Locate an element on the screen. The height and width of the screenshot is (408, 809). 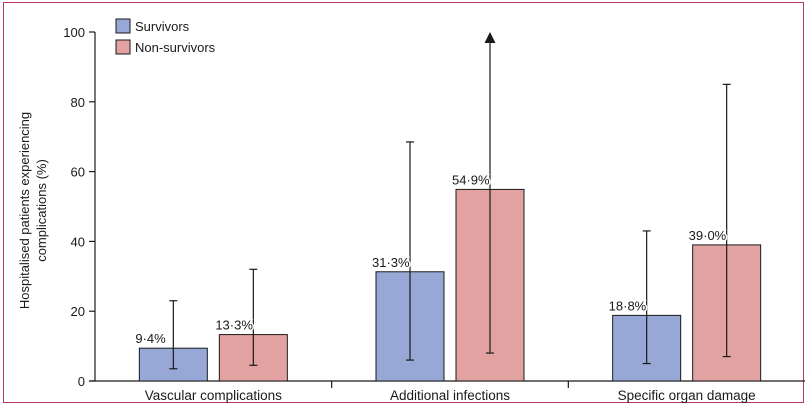
y-tick-label: 80 is located at coordinates (78, 102).